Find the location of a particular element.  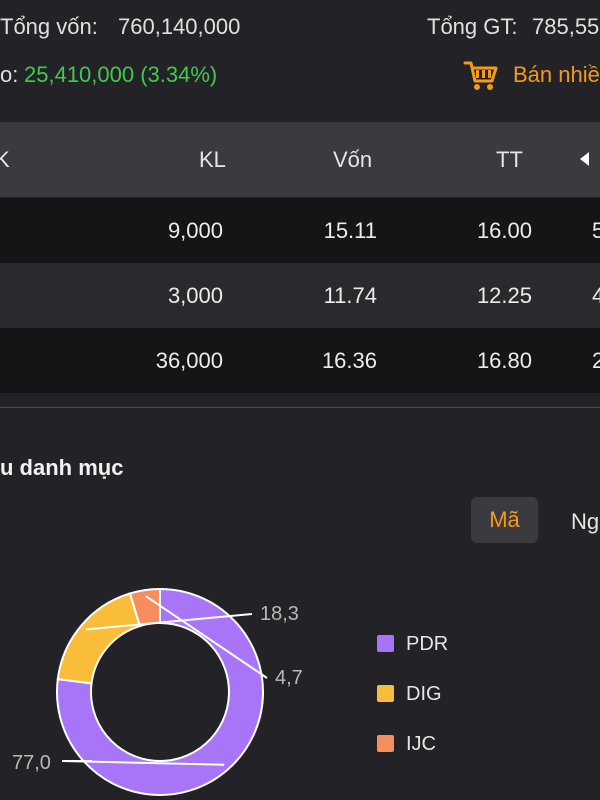

legend-item-pdr: PDR is located at coordinates (437, 644).